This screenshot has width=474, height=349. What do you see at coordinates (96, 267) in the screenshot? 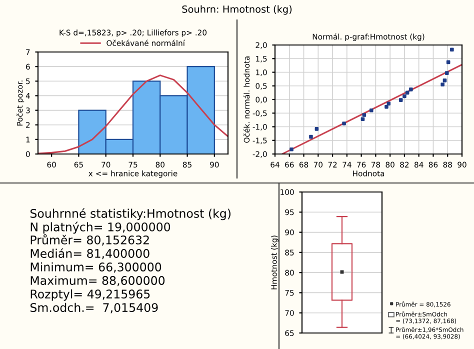
I see `text: Minimum= 66,300000` at bounding box center [96, 267].